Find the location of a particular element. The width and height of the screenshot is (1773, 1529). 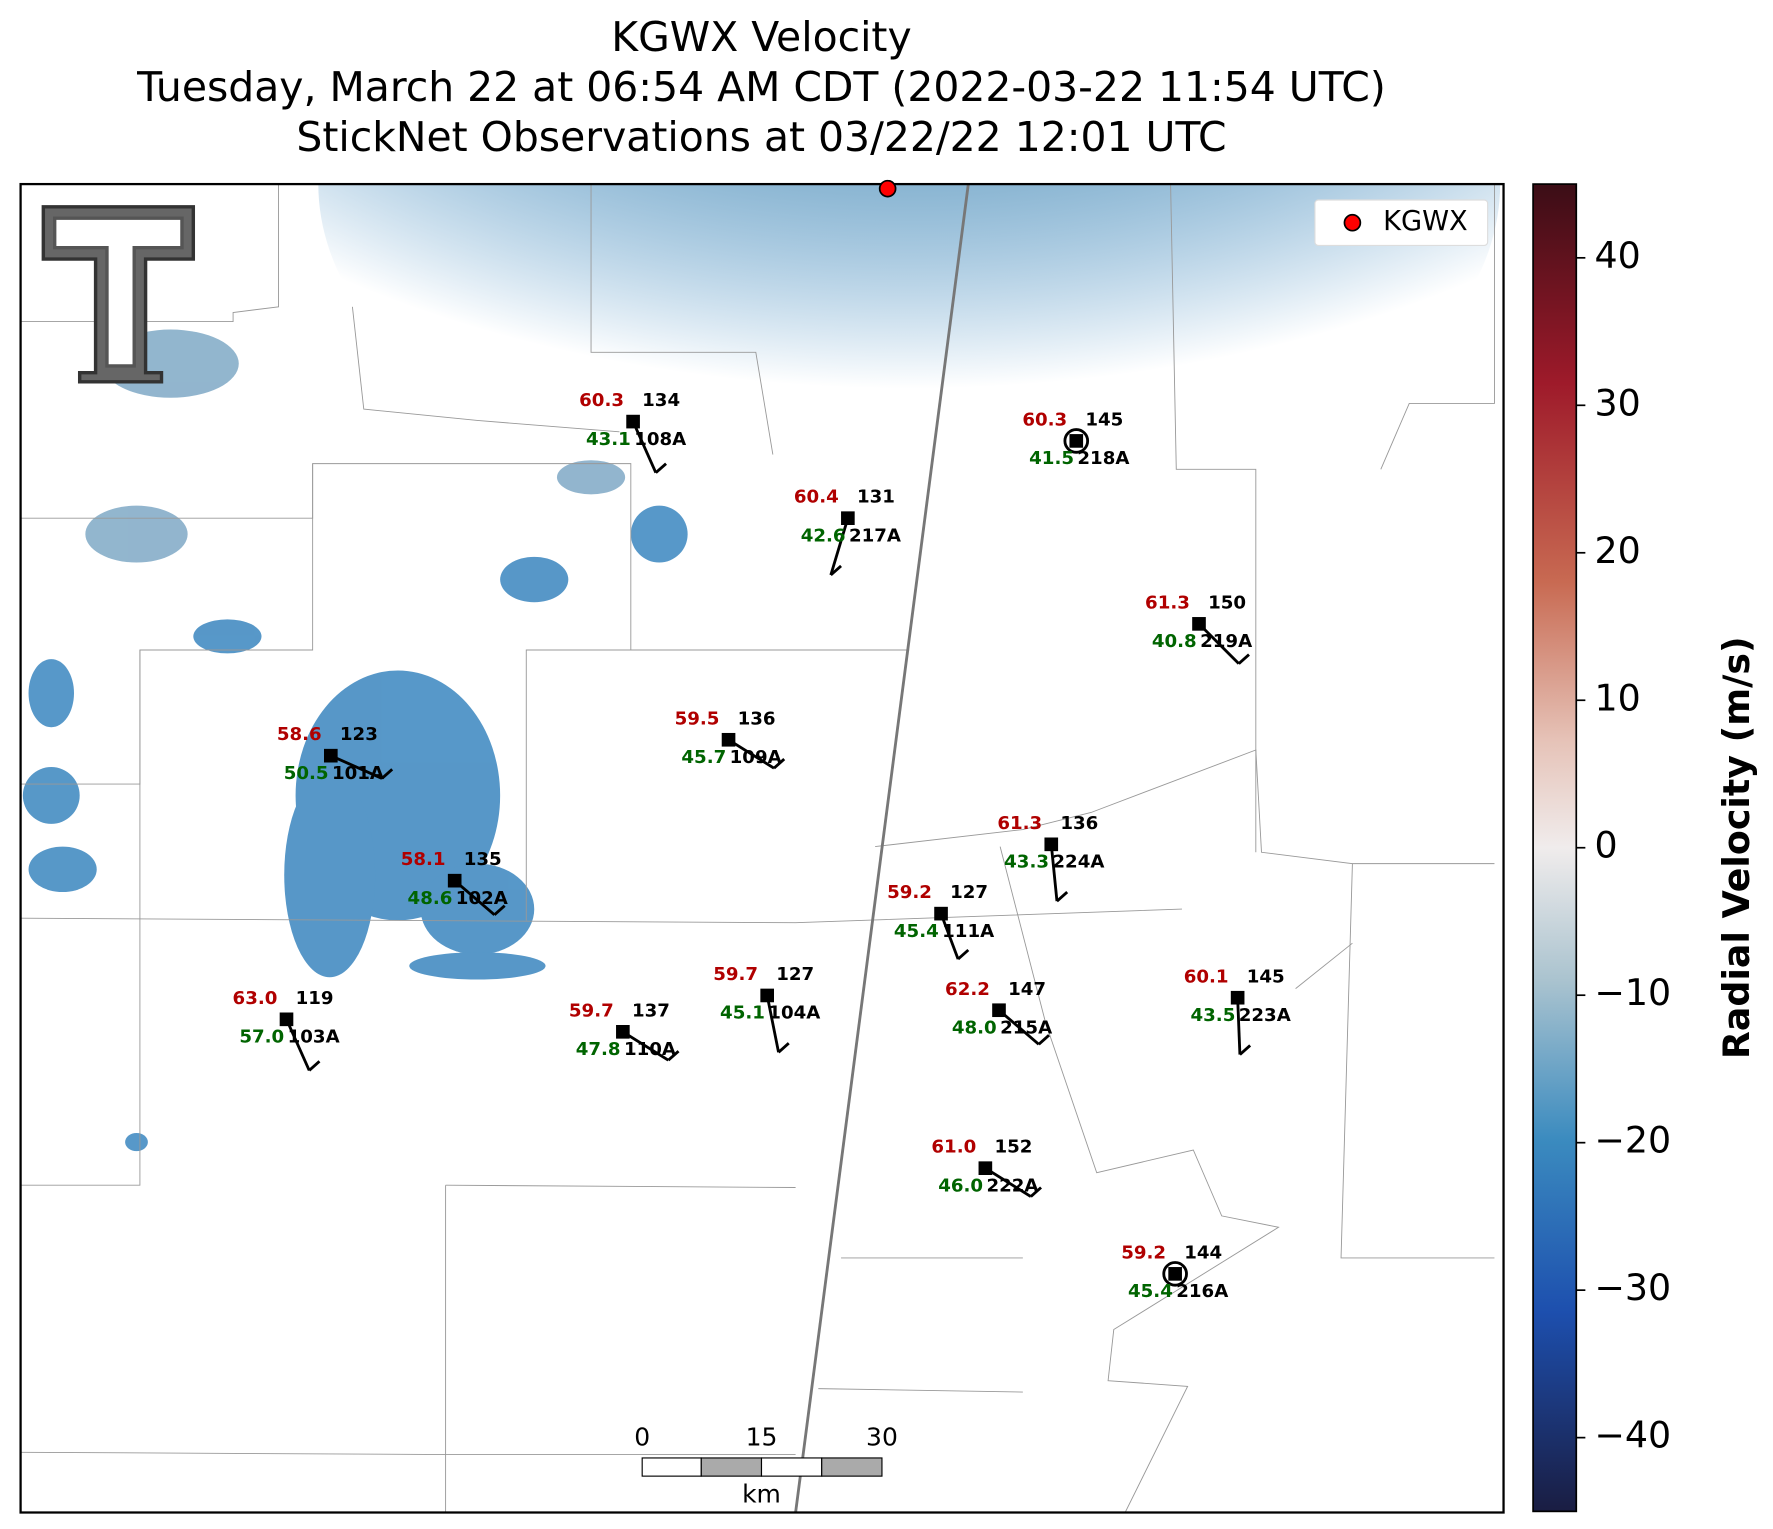

station-value: 144 is located at coordinates (1203, 1252).